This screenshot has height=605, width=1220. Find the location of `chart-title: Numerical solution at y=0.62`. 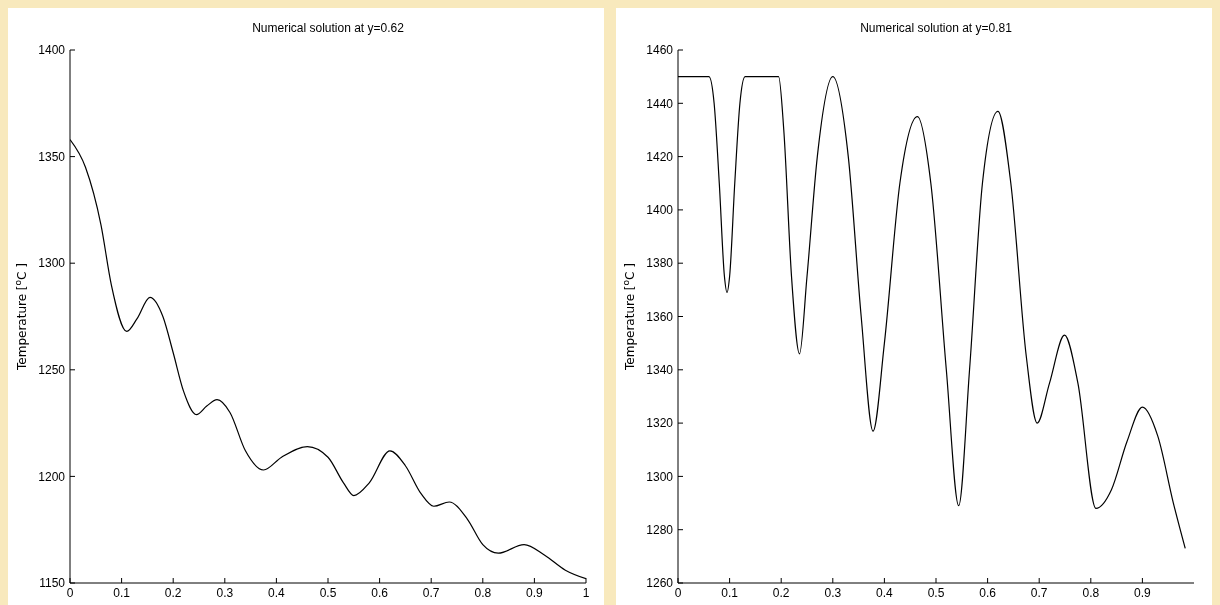

chart-title: Numerical solution at y=0.62 is located at coordinates (328, 28).